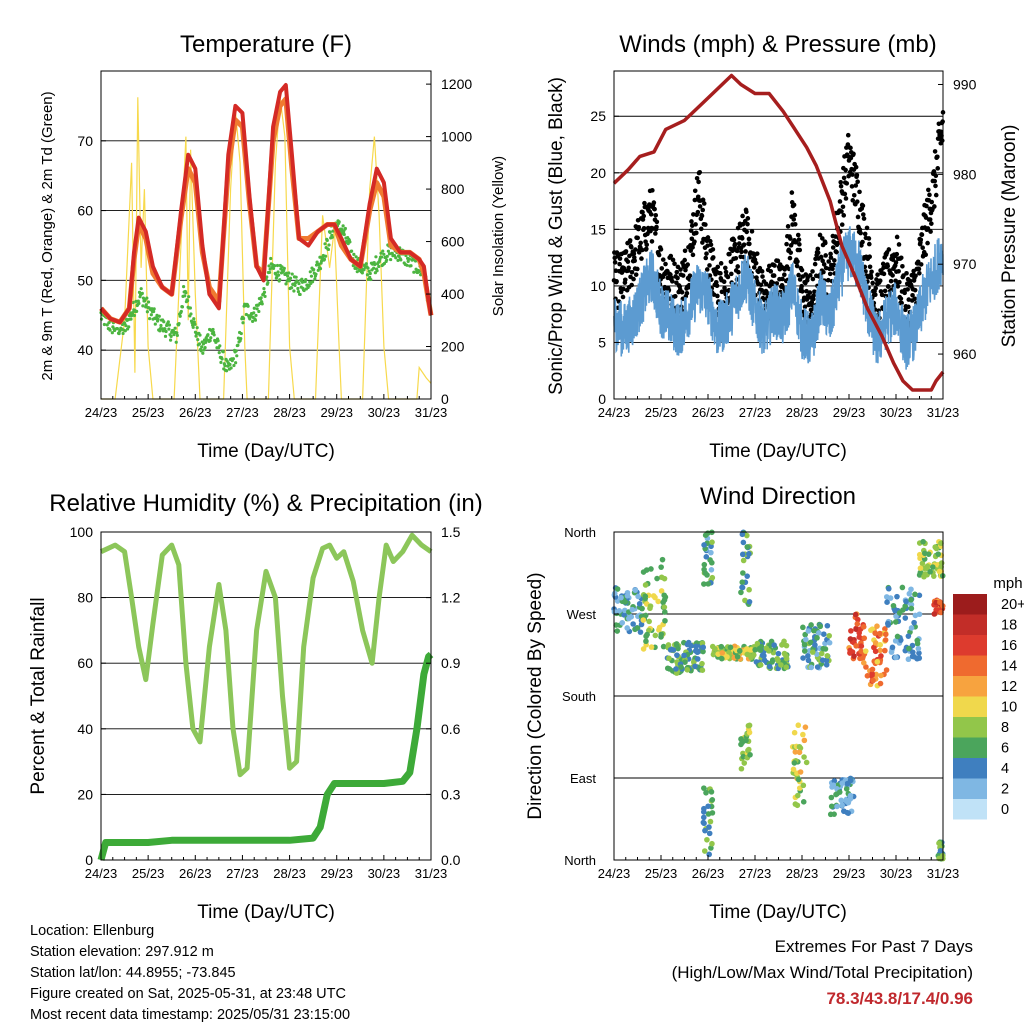  What do you see at coordinates (708, 873) in the screenshot?
I see `x-tick-label: 26/23` at bounding box center [708, 873].